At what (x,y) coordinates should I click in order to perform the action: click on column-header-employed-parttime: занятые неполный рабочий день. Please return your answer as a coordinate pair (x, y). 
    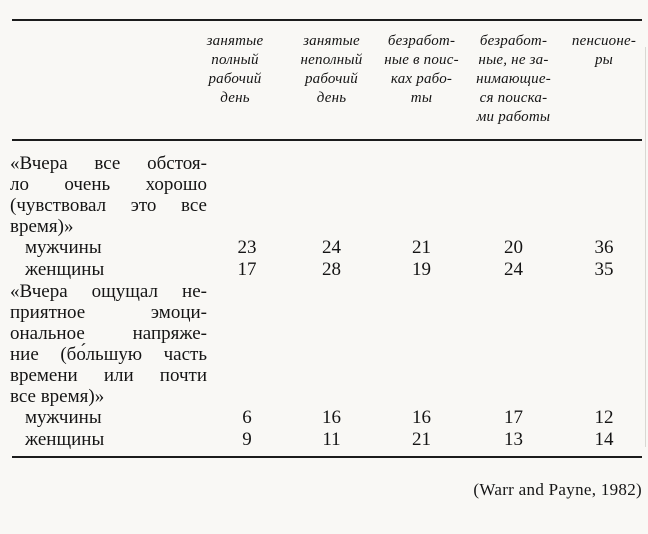
    Looking at the image, I should click on (331, 69).